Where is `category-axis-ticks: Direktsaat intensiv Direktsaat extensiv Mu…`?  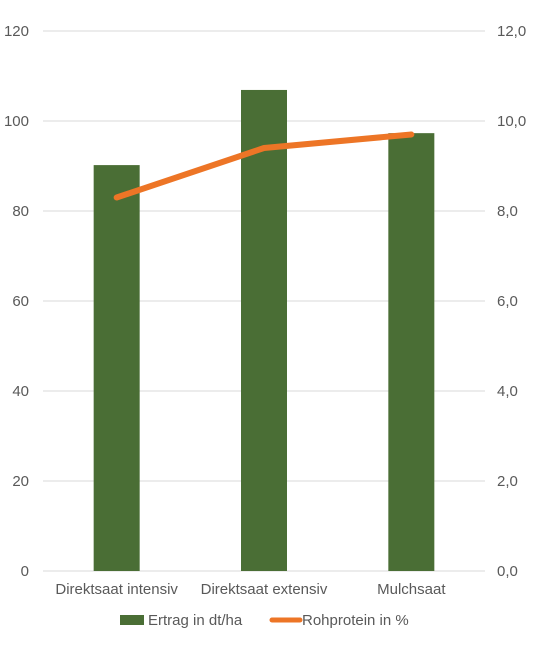
category-axis-ticks: Direktsaat intensiv Direktsaat extensiv Mu… is located at coordinates (250, 589).